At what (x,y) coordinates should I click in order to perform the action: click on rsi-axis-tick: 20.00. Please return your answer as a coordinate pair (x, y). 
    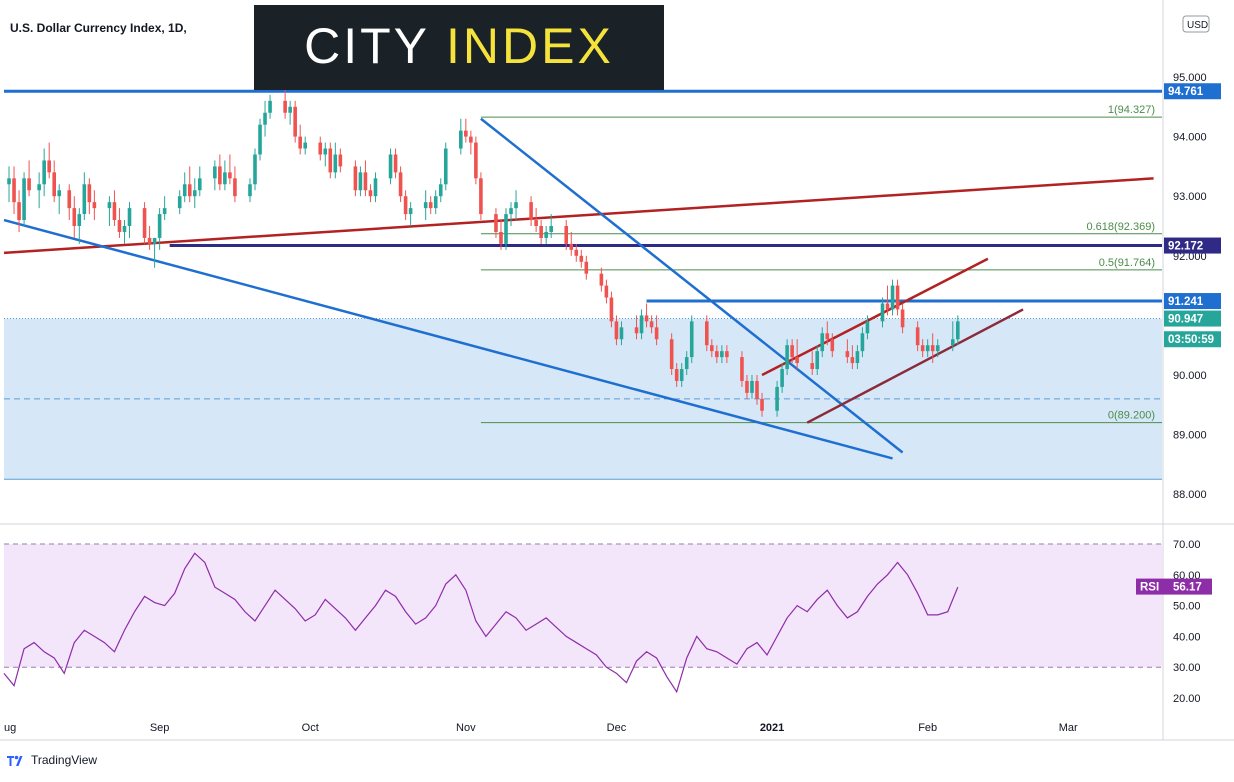
    Looking at the image, I should click on (1187, 699).